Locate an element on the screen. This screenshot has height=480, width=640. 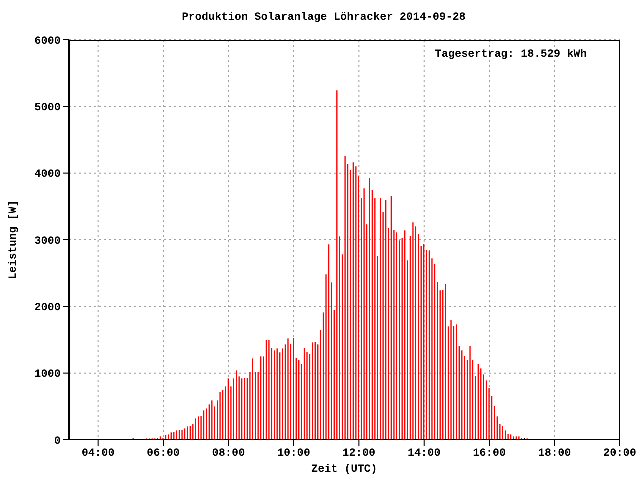
annotation: Tagesertrag: 18.529 kWh is located at coordinates (511, 55).